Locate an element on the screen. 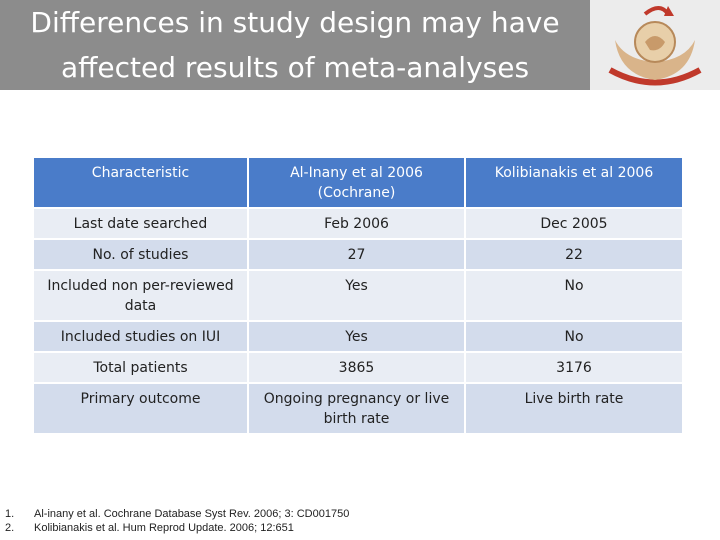 The width and height of the screenshot is (720, 540). header-al-inany: Al-Inany et al 2006 (Cochrane) is located at coordinates (357, 183).